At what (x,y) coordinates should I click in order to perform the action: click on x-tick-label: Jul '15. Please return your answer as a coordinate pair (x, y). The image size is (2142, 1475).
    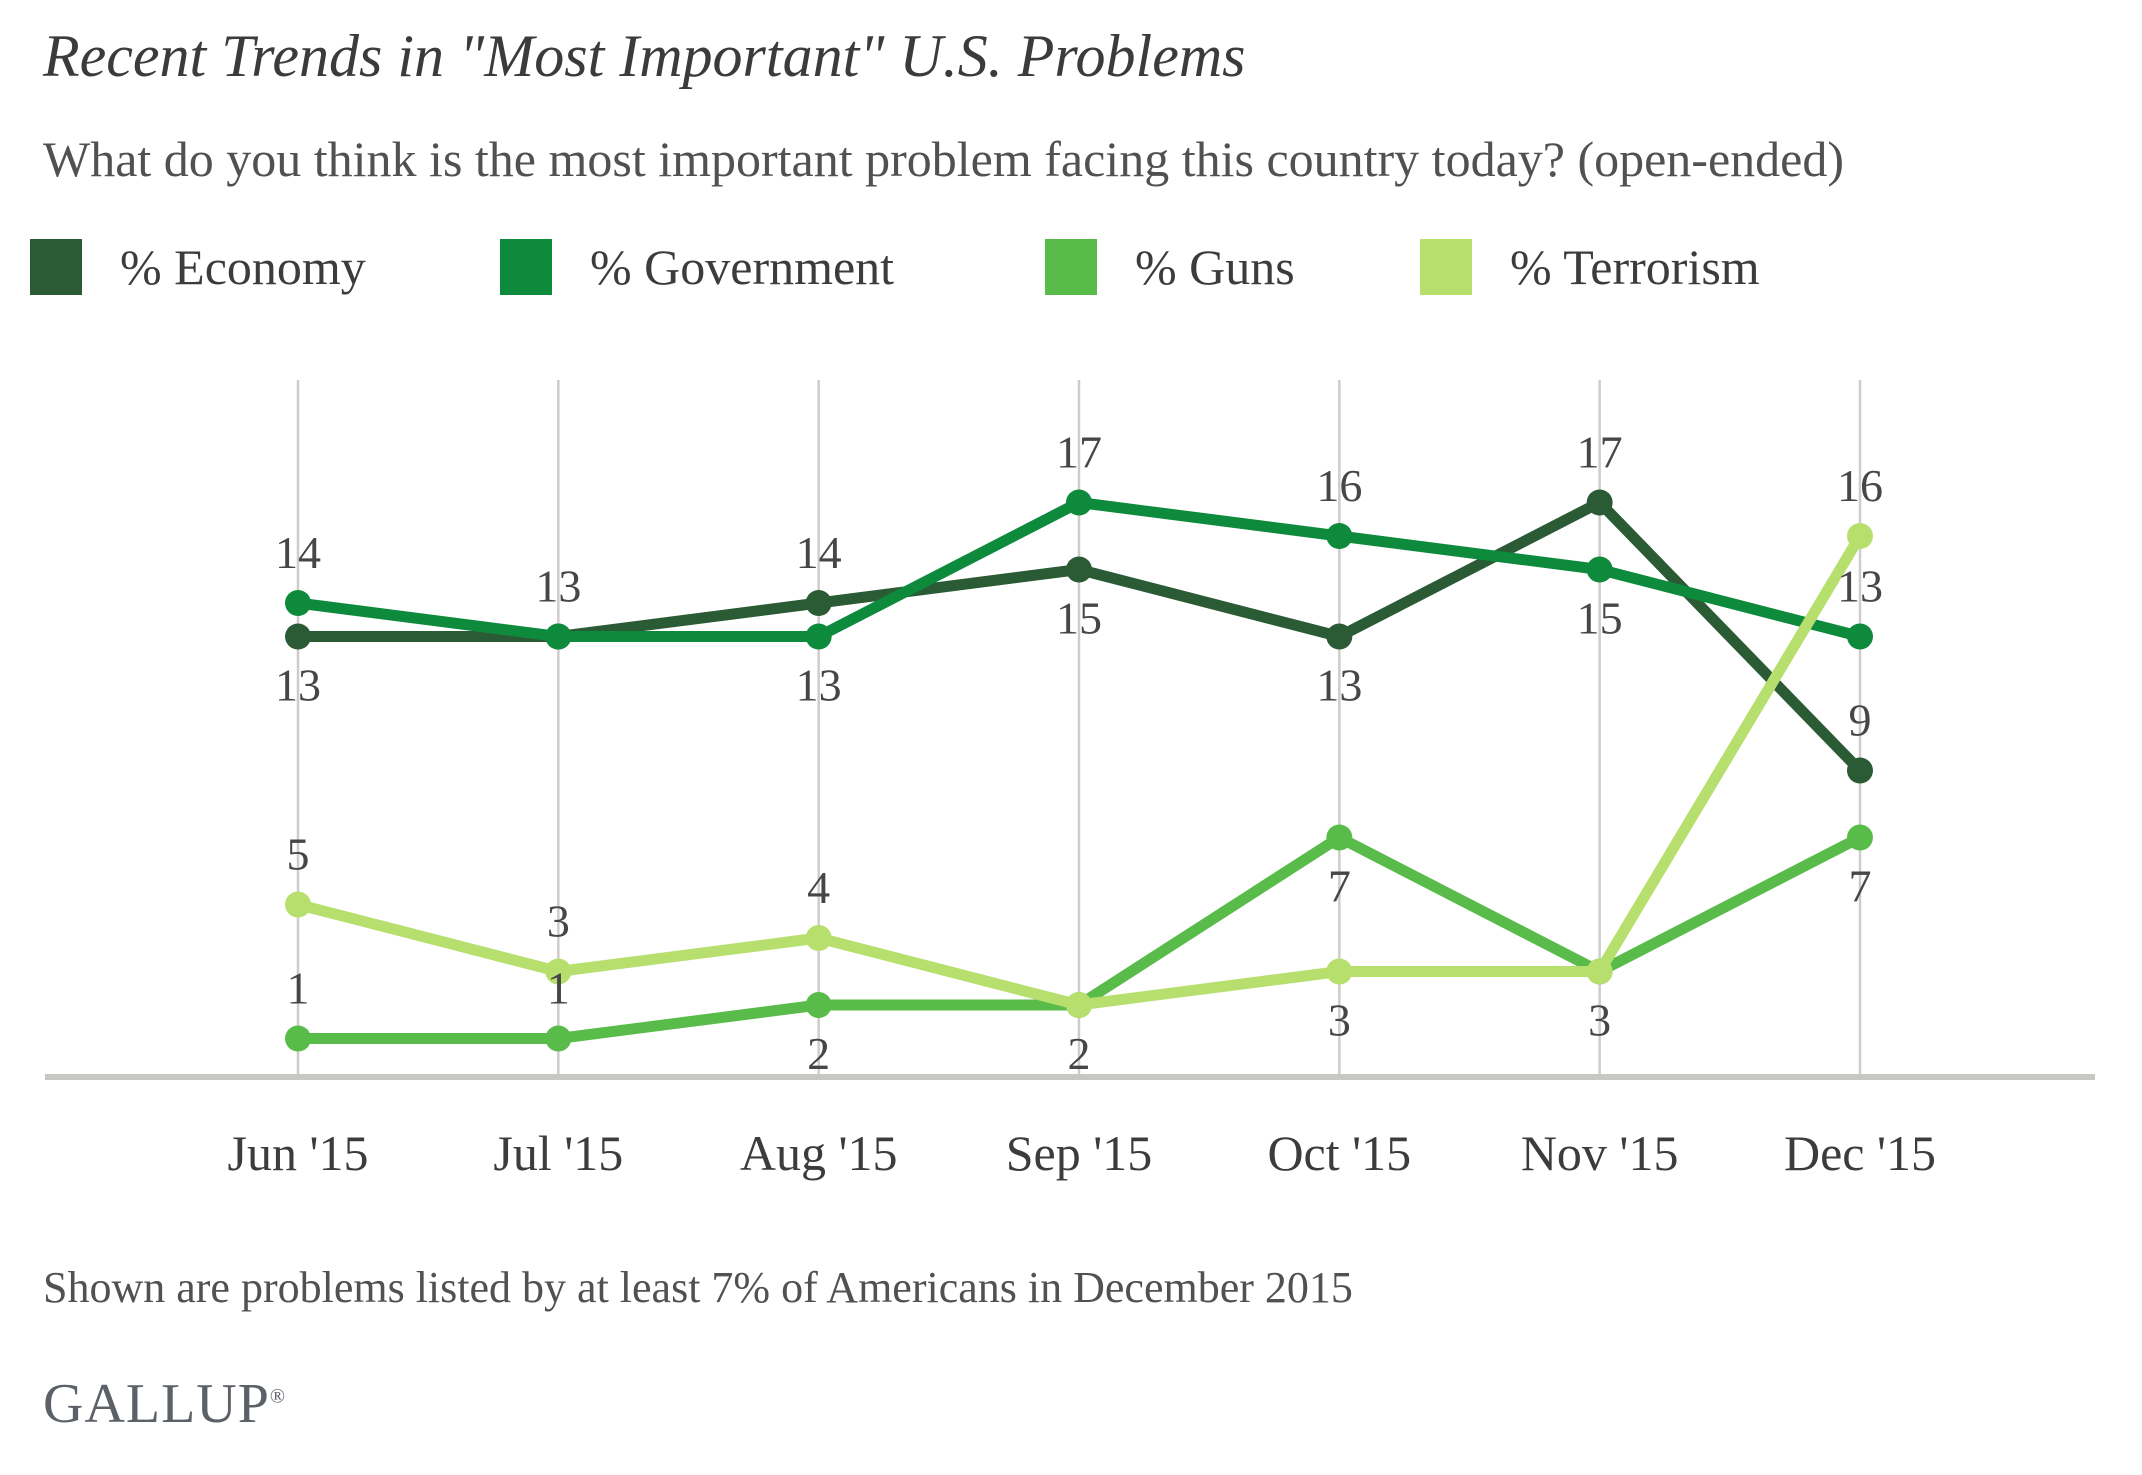
    Looking at the image, I should click on (558, 1153).